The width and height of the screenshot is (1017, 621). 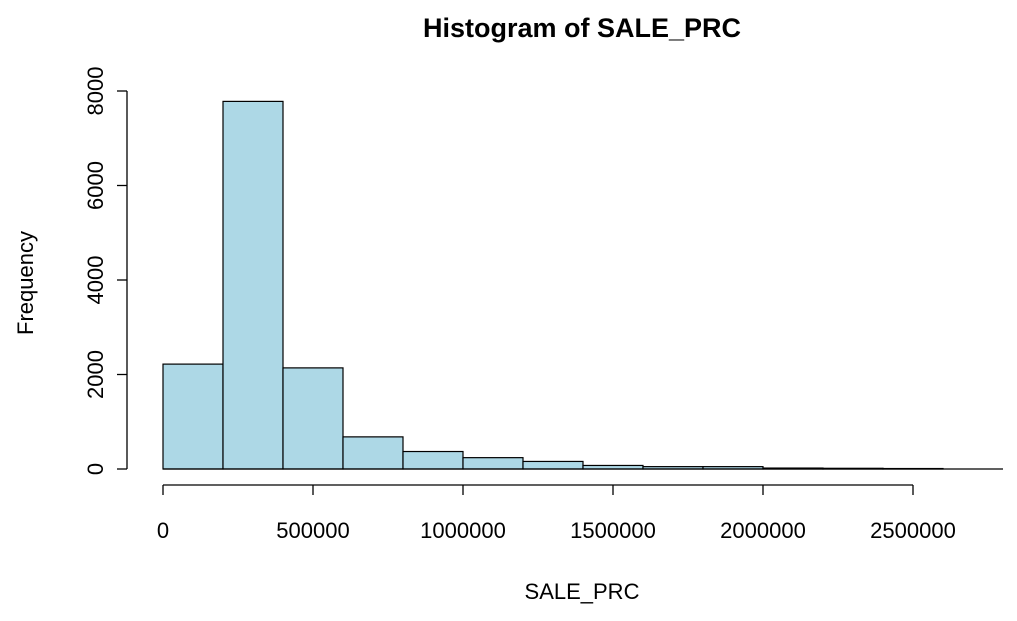 What do you see at coordinates (463, 530) in the screenshot?
I see `x-tick-label: 1000000` at bounding box center [463, 530].